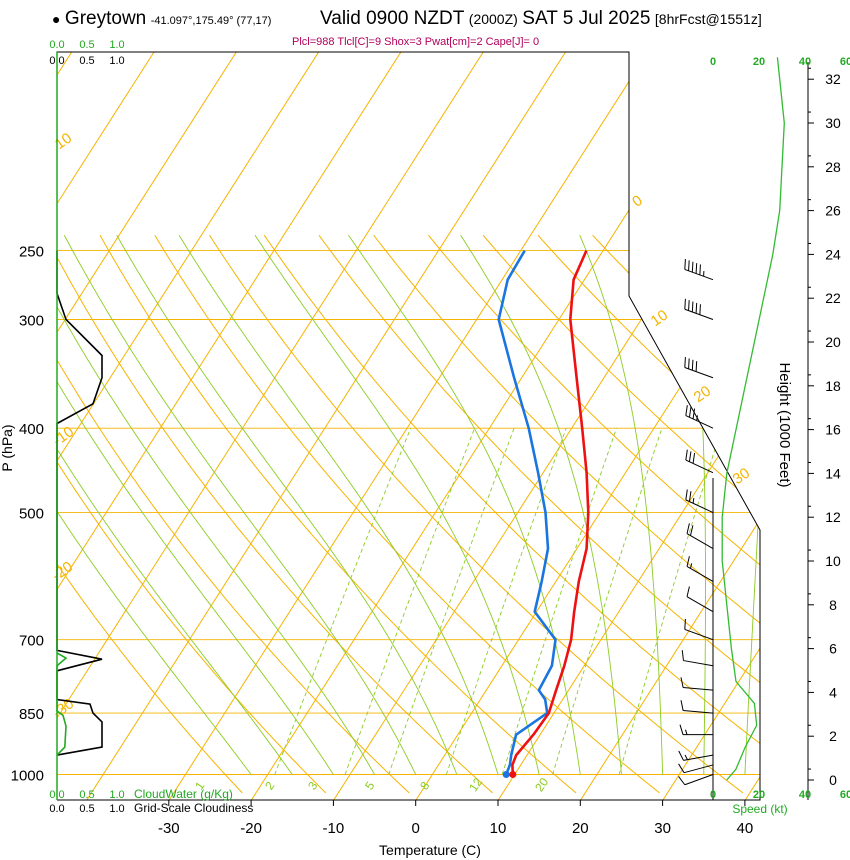  What do you see at coordinates (753, 419) in the screenshot?
I see `wind-speed-line` at bounding box center [753, 419].